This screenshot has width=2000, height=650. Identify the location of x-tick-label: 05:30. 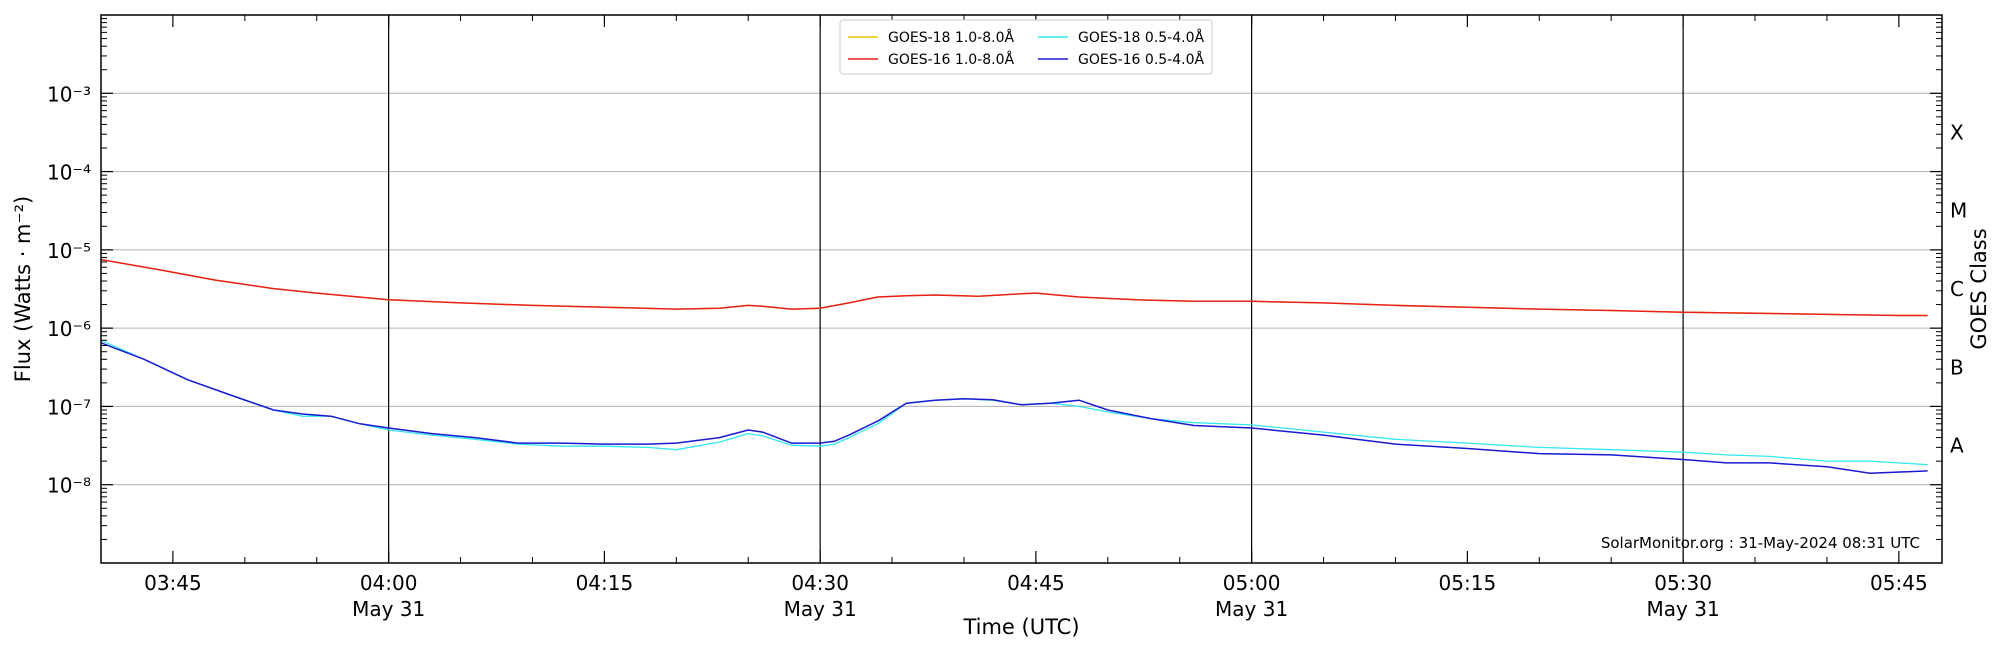
(1683, 583).